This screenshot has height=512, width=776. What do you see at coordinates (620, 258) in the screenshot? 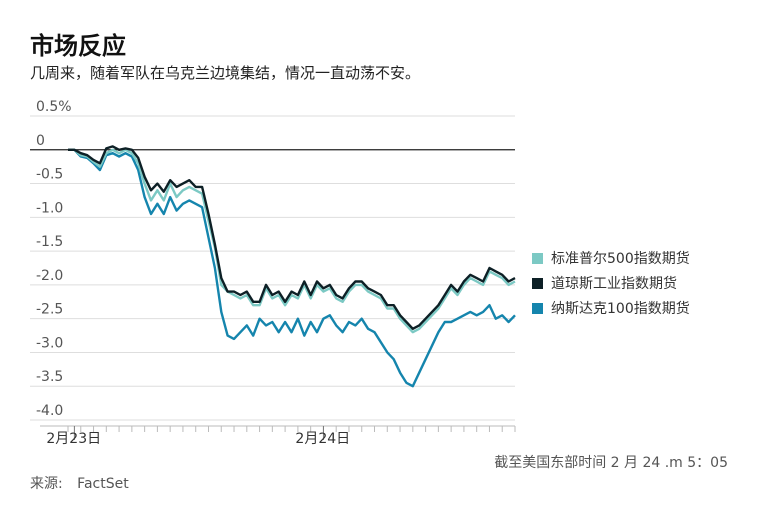
I see `legend-label-sp500: 标准普尔500指数期货` at bounding box center [620, 258].